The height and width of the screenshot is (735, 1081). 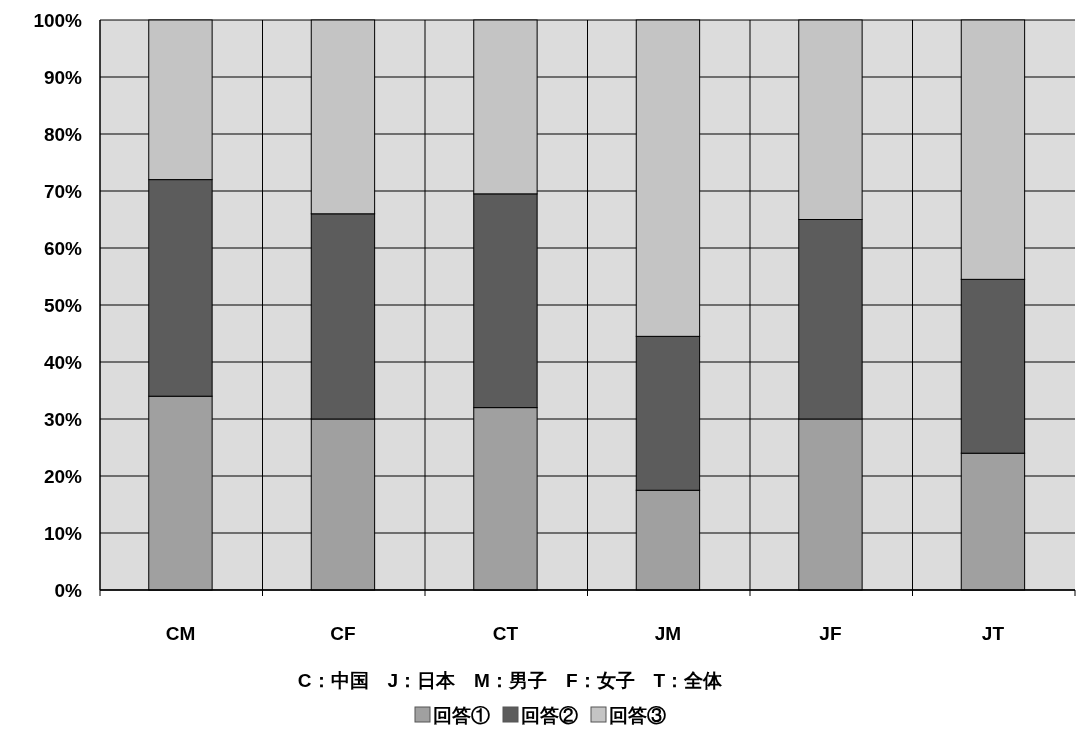 I want to click on x-tick-label: CF, so click(x=343, y=633).